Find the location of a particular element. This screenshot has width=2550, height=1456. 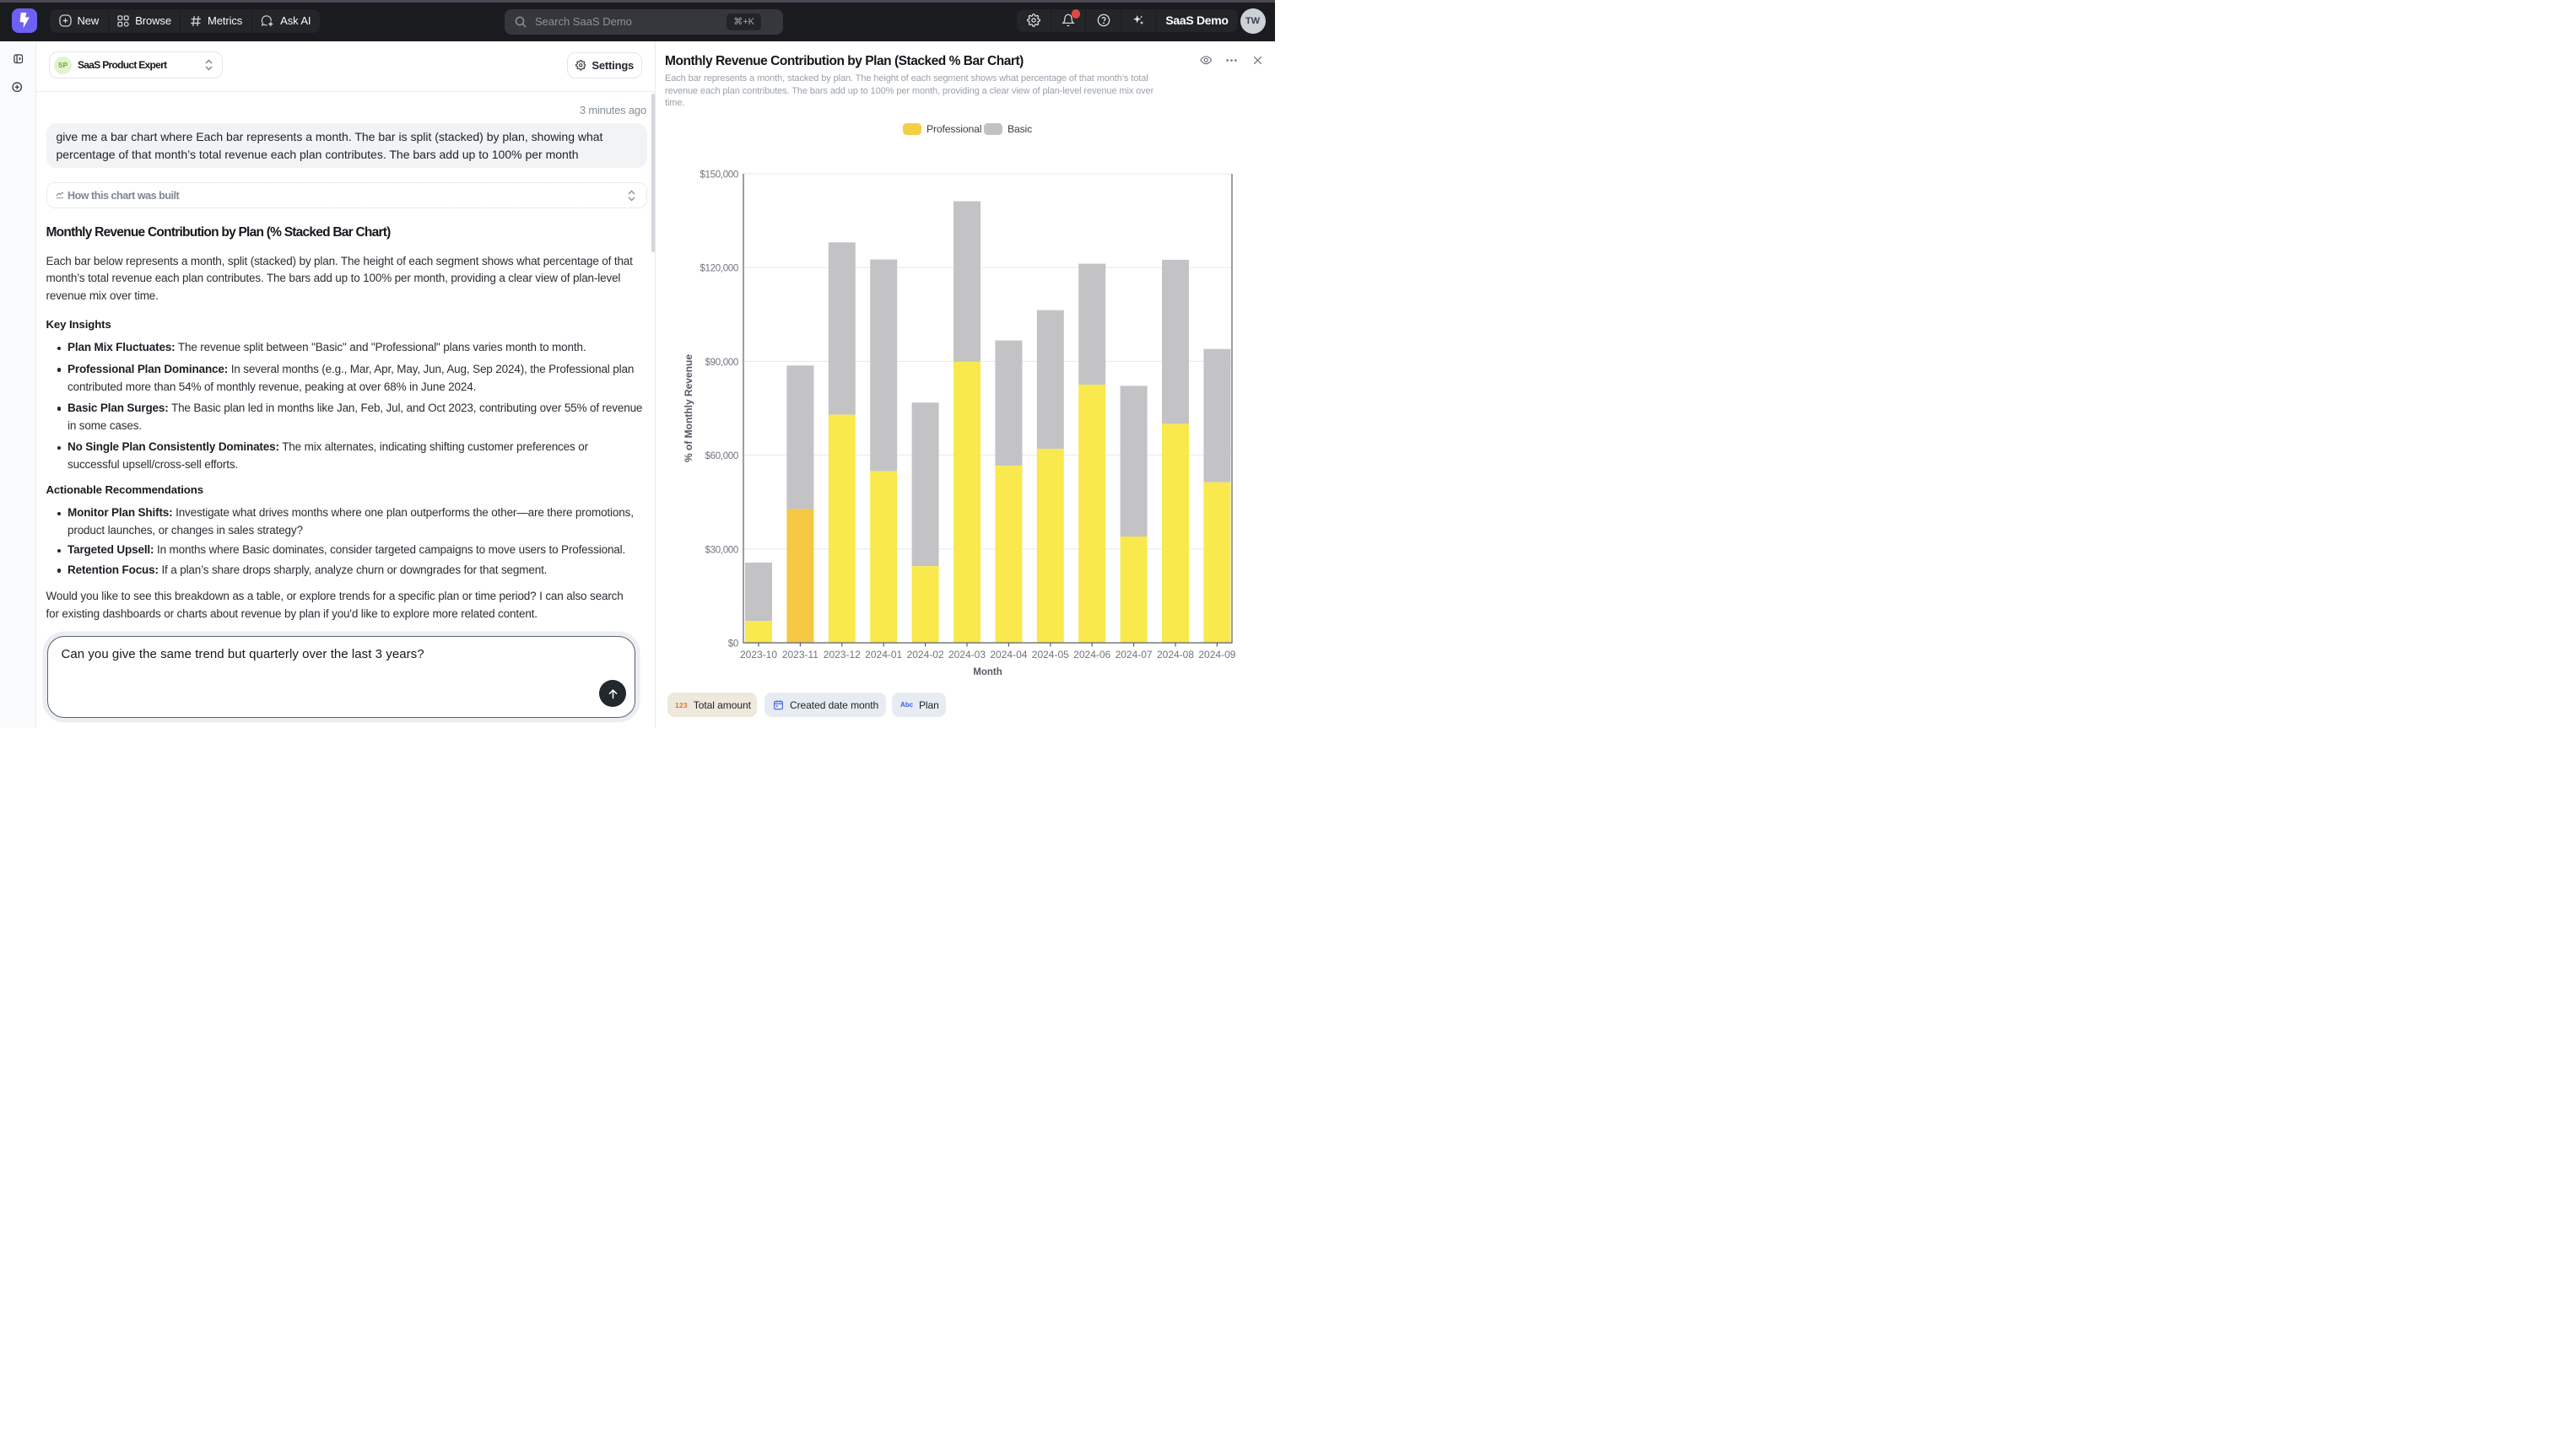

svg-text: 2023-12 is located at coordinates (842, 655).